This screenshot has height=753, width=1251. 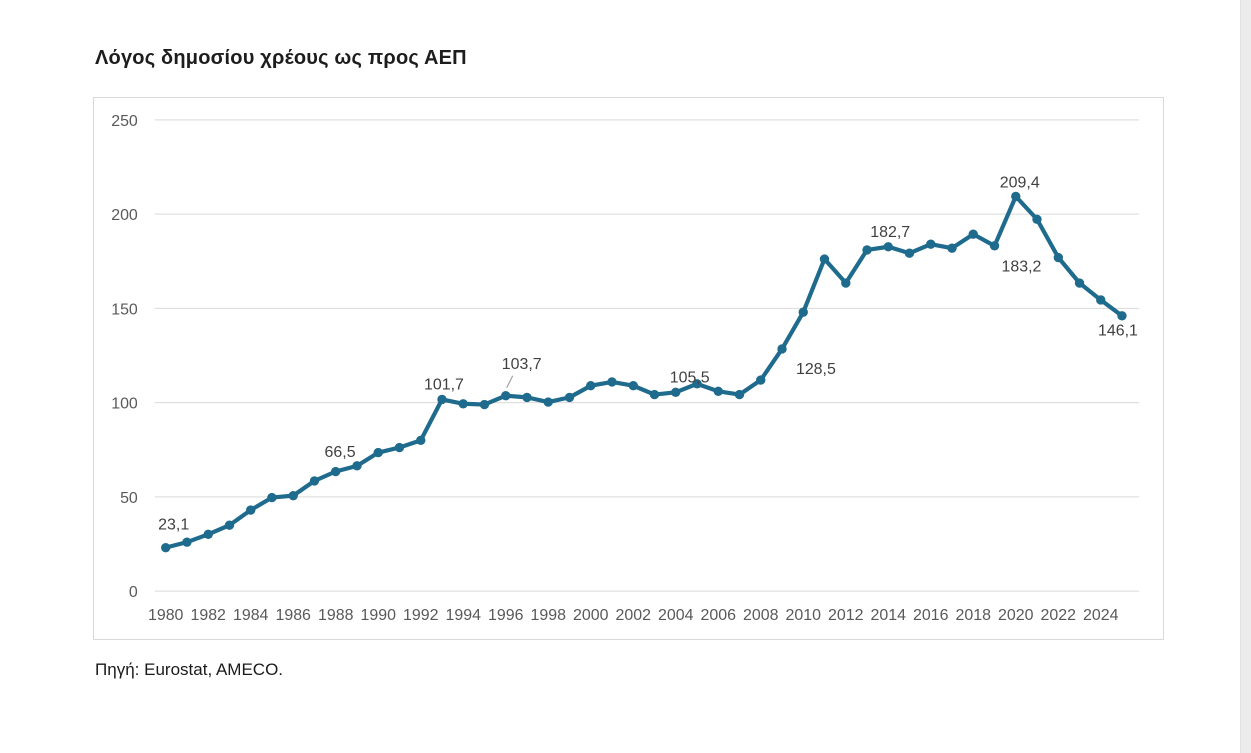 What do you see at coordinates (803, 312) in the screenshot?
I see `data-point-2010` at bounding box center [803, 312].